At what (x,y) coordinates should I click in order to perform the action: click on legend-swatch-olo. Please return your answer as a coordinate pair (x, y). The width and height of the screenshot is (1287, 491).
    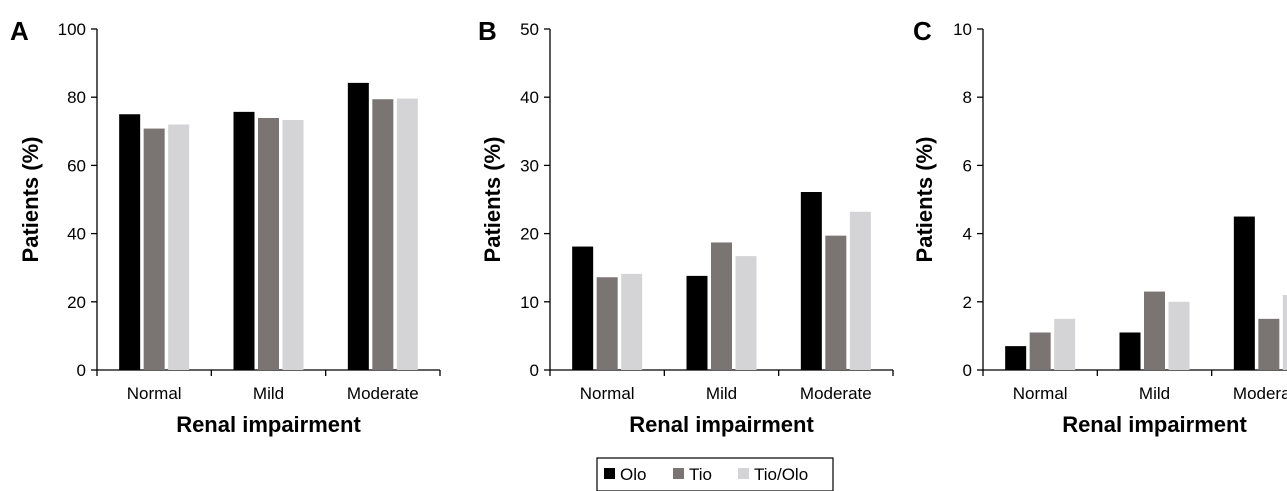
    Looking at the image, I should click on (609, 473).